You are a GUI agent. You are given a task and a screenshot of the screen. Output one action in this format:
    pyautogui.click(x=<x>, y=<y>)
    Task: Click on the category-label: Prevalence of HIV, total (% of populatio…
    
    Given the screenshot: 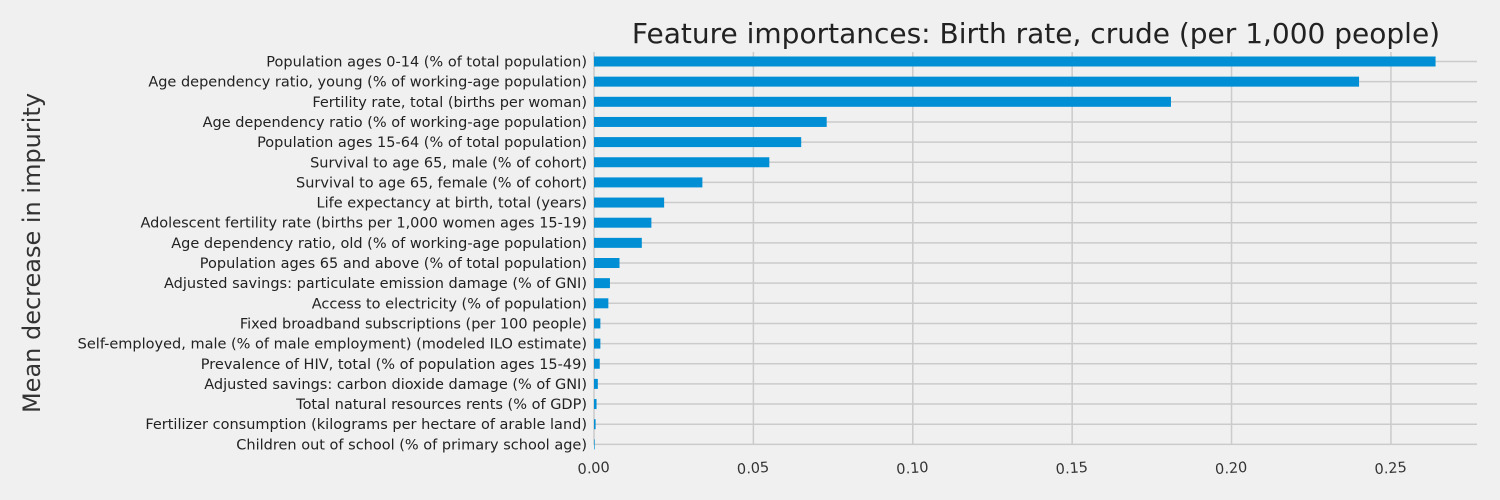 What is the action you would take?
    pyautogui.click(x=394, y=365)
    